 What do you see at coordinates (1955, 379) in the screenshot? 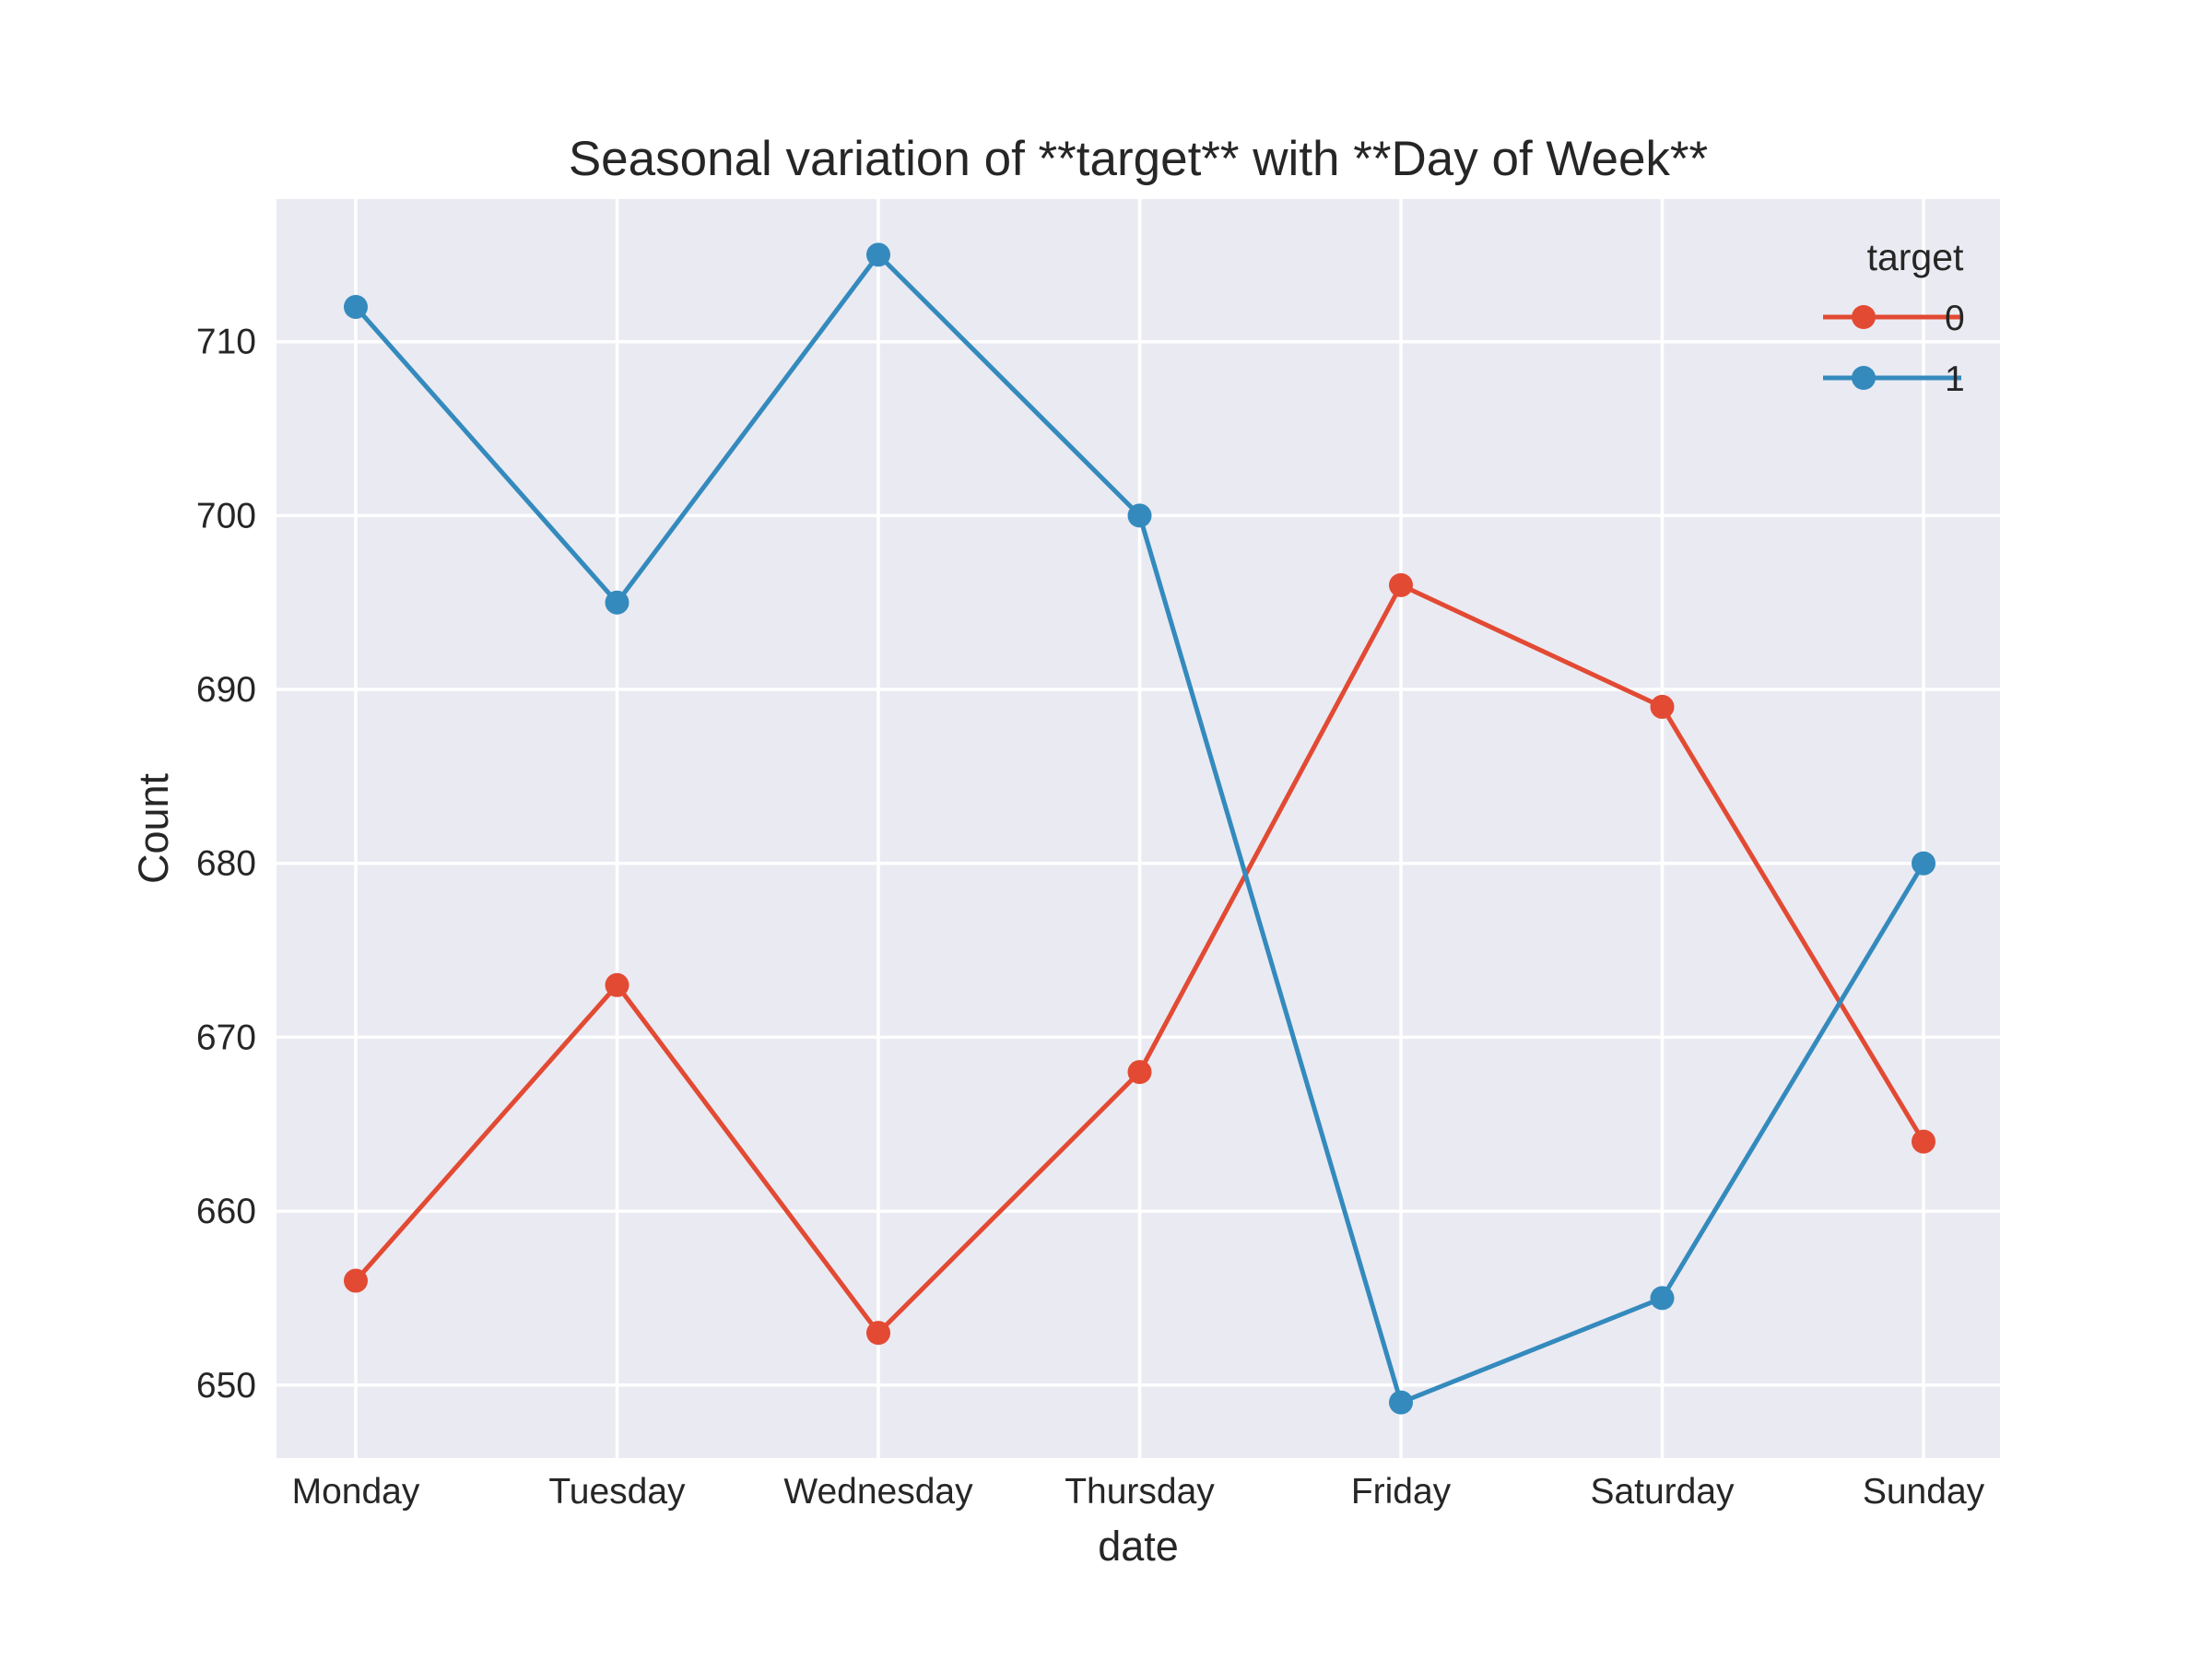
I see `legend-label: 1` at bounding box center [1955, 379].